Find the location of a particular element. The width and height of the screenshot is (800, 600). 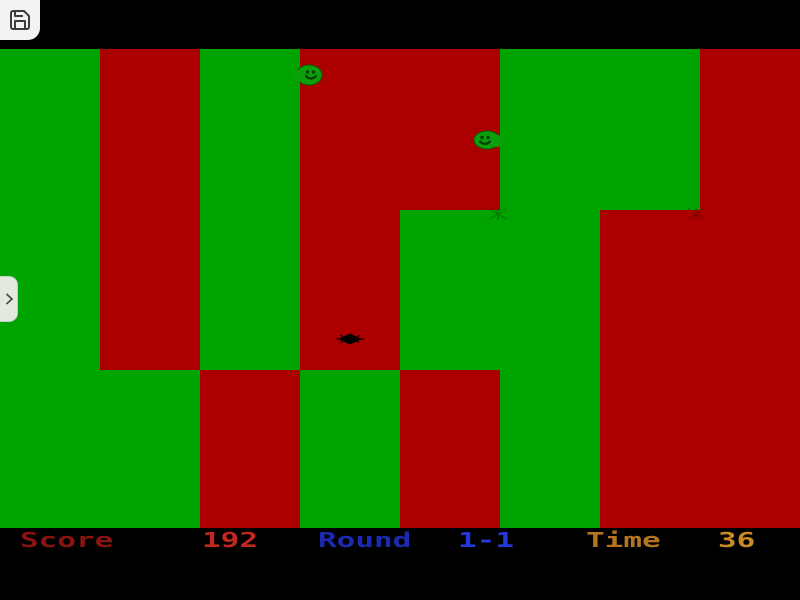

black-spider-sprite is located at coordinates (350, 341).